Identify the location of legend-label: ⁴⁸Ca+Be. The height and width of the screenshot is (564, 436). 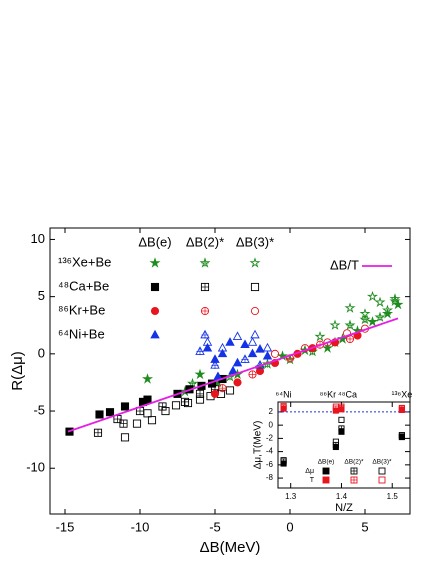
(83, 285).